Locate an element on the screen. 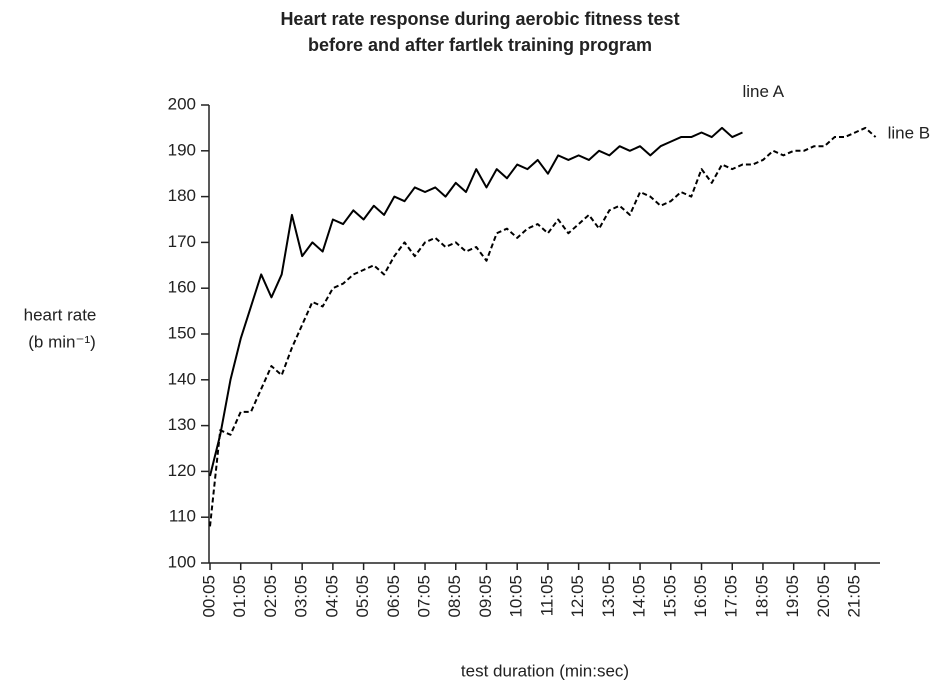  y-tick-label: 170 is located at coordinates (182, 241).